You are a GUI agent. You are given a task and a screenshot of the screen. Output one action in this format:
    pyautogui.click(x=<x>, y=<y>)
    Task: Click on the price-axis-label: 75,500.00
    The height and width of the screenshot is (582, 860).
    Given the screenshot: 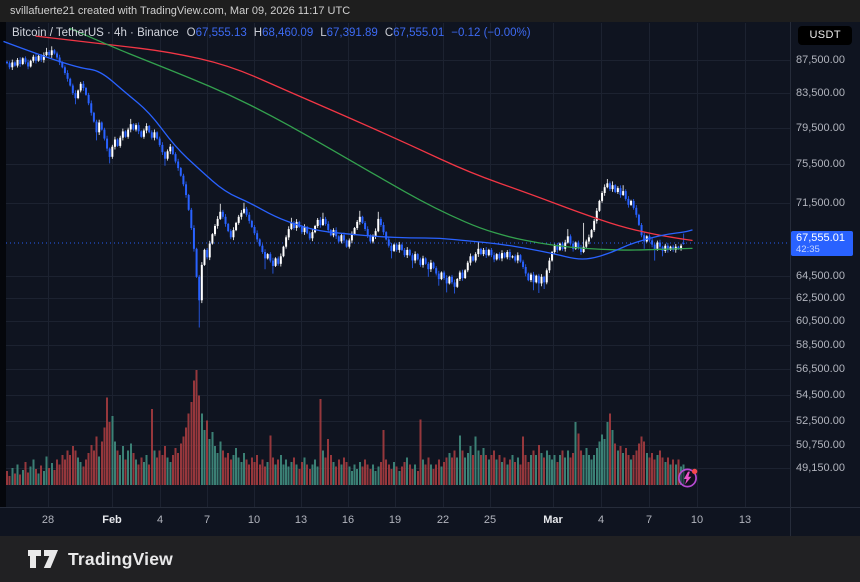 What is the action you would take?
    pyautogui.click(x=820, y=164)
    